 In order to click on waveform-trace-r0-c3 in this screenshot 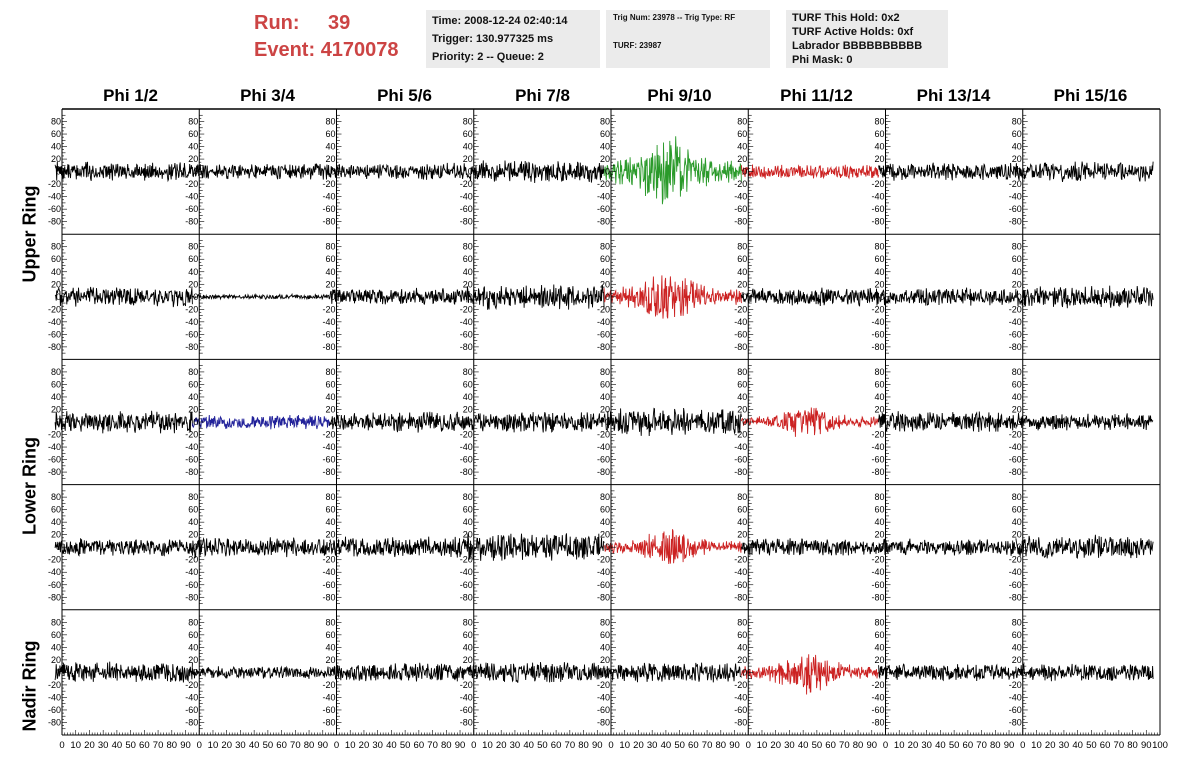, I will do `click(535, 172)`.